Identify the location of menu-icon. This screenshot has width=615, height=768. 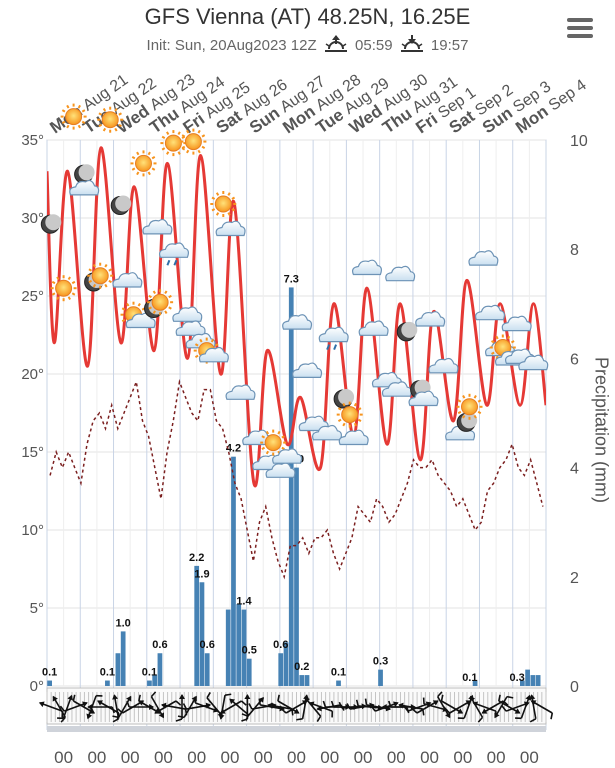
(580, 29).